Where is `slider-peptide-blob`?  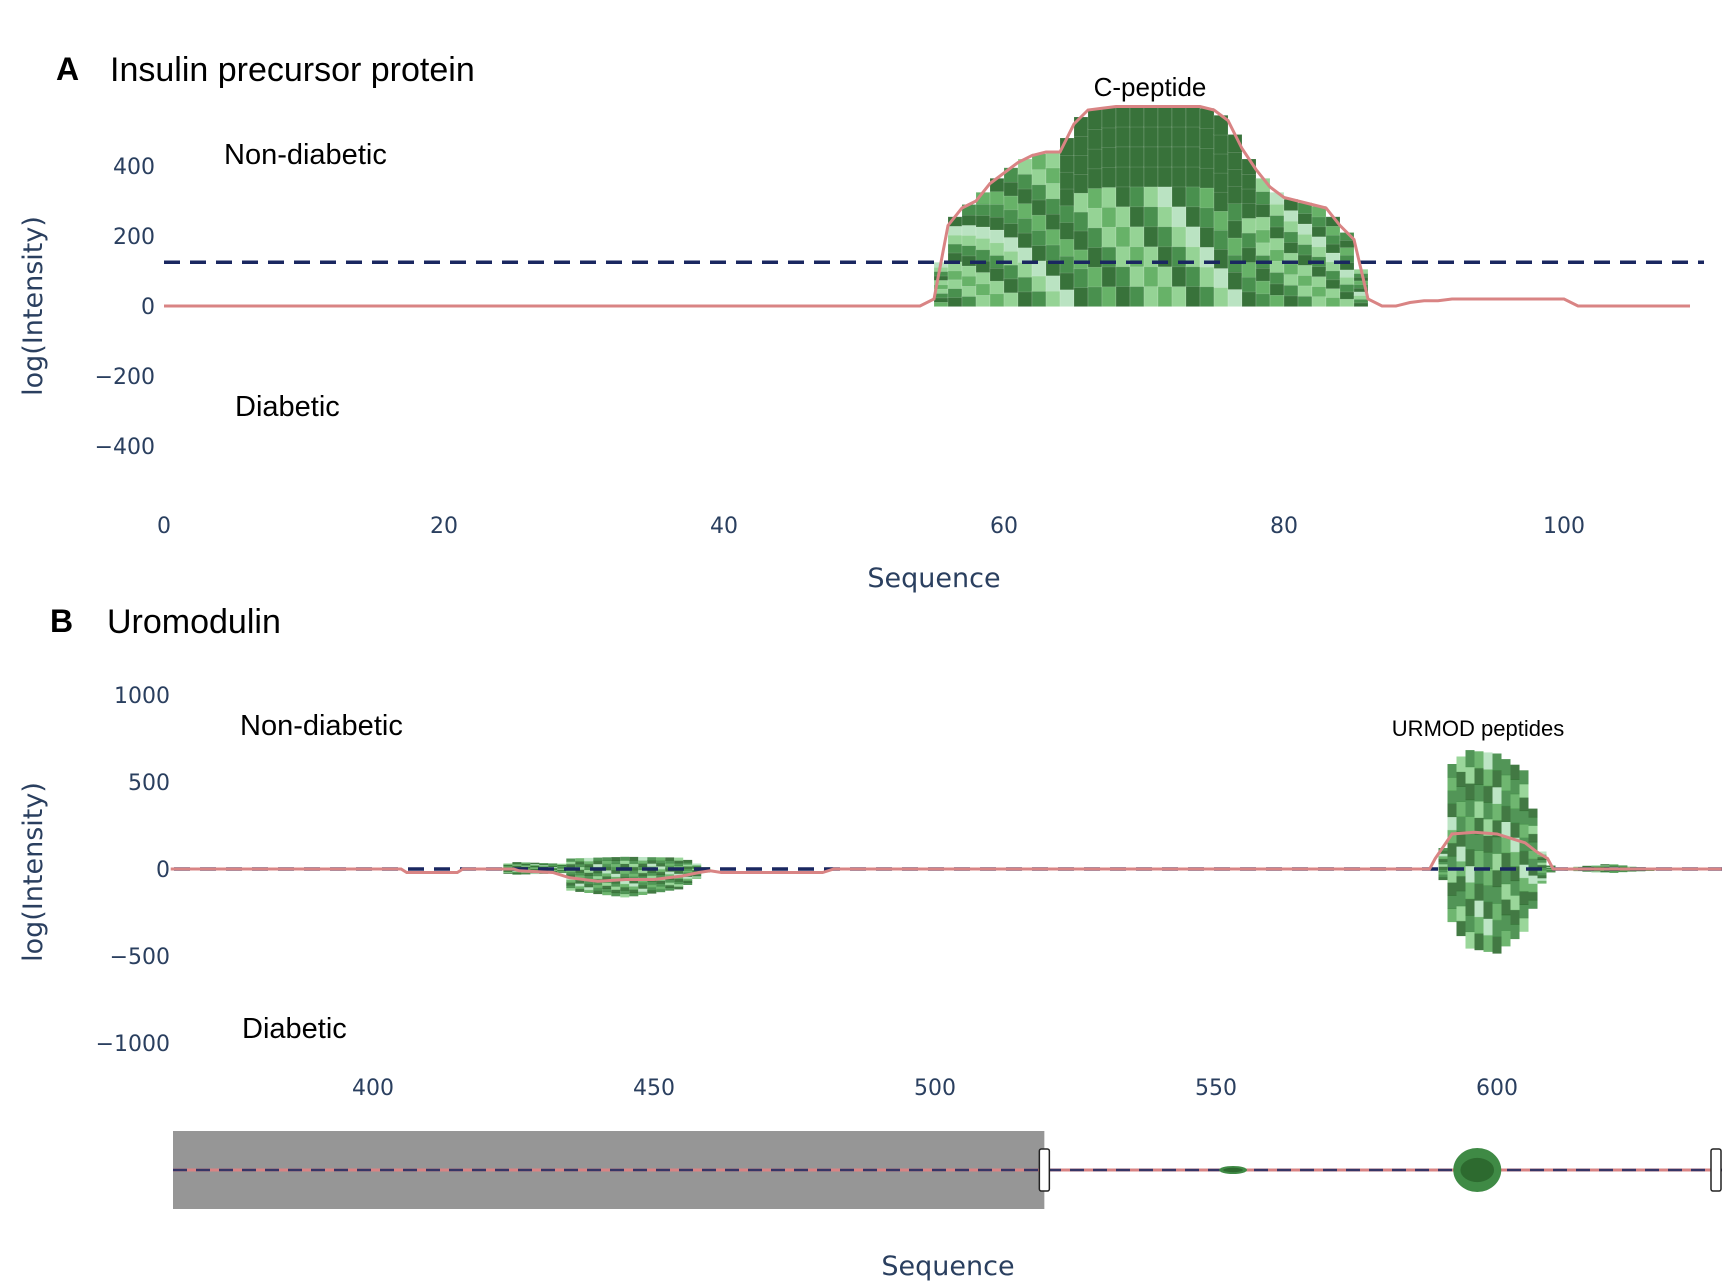
slider-peptide-blob is located at coordinates (1233, 1170).